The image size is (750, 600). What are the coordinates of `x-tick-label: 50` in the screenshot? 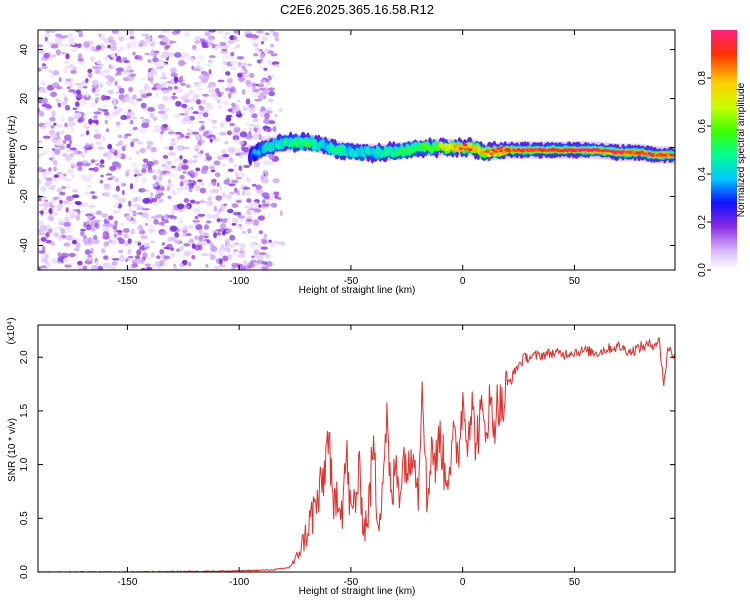 It's located at (575, 281).